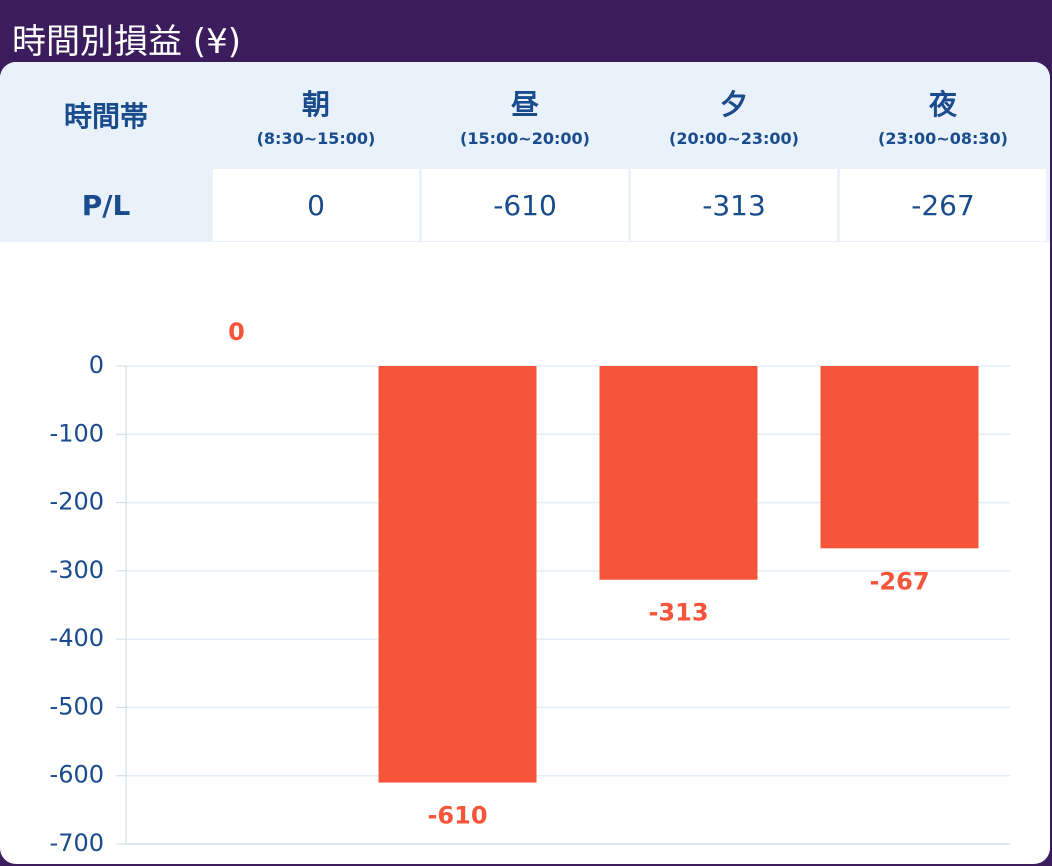 The height and width of the screenshot is (866, 1052). Describe the element at coordinates (678, 613) in the screenshot. I see `data-label: -313` at that location.